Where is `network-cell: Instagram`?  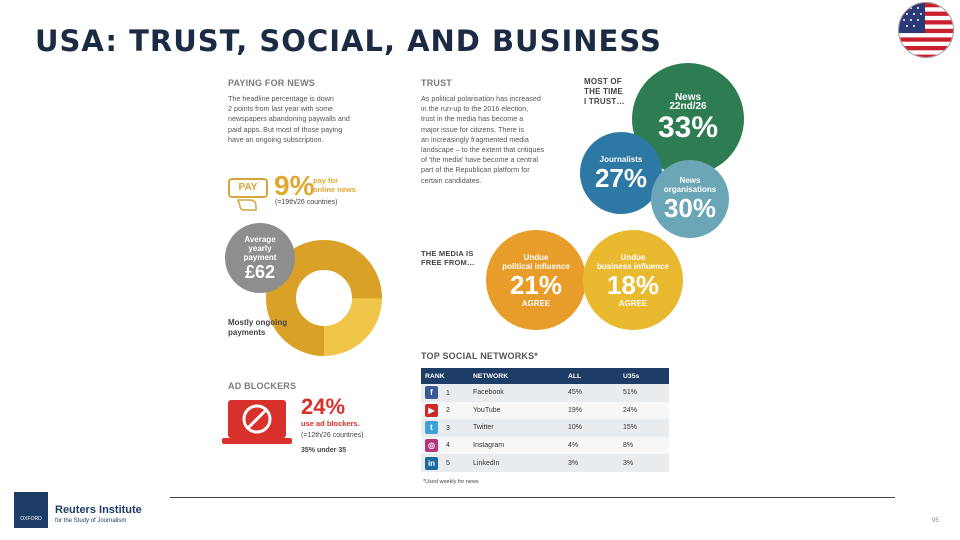
network-cell: Instagram is located at coordinates (489, 446).